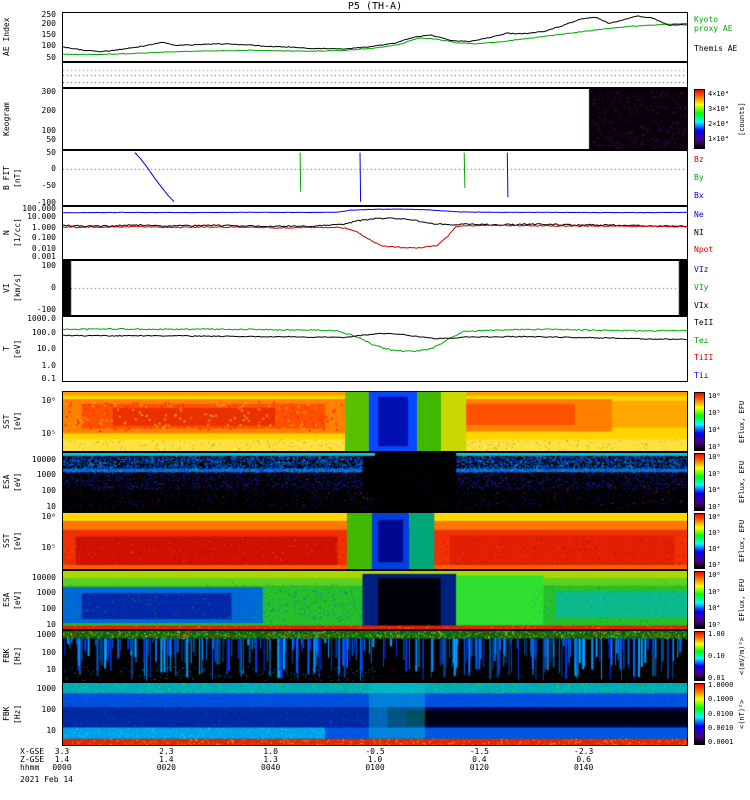 The height and width of the screenshot is (800, 750). What do you see at coordinates (375, 600) in the screenshot?
I see `esa-electron-canvas` at bounding box center [375, 600].